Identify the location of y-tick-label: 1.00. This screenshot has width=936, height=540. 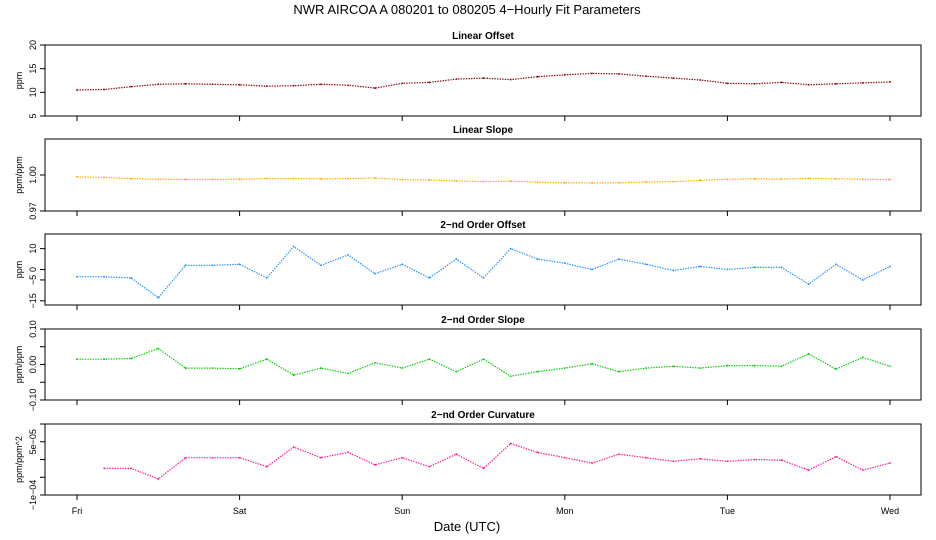
(33, 175).